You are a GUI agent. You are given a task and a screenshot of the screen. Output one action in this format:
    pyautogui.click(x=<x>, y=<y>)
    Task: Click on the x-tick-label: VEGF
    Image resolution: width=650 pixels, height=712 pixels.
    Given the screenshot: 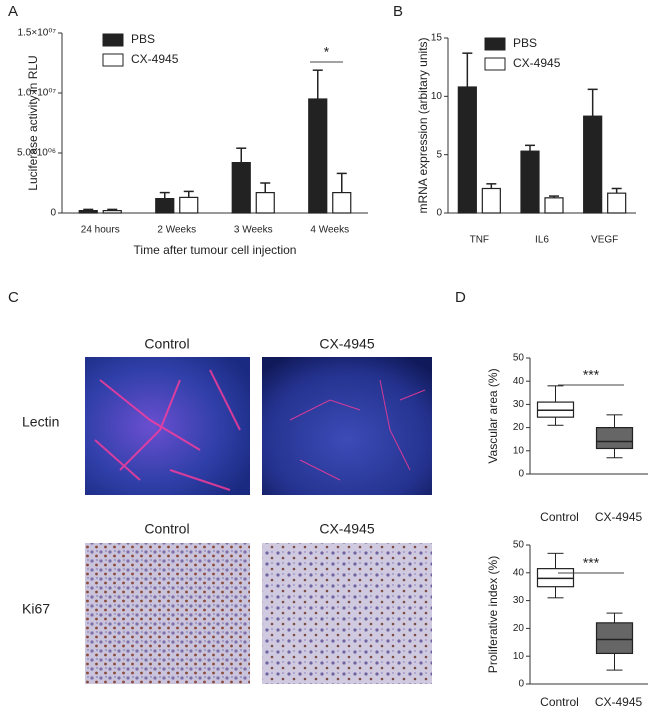 What is the action you would take?
    pyautogui.click(x=604, y=240)
    